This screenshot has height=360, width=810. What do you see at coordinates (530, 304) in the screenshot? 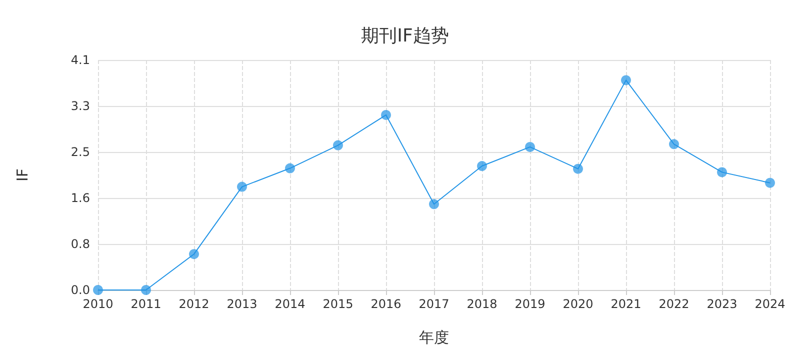
I see `x-tick-label: 2019` at bounding box center [530, 304].